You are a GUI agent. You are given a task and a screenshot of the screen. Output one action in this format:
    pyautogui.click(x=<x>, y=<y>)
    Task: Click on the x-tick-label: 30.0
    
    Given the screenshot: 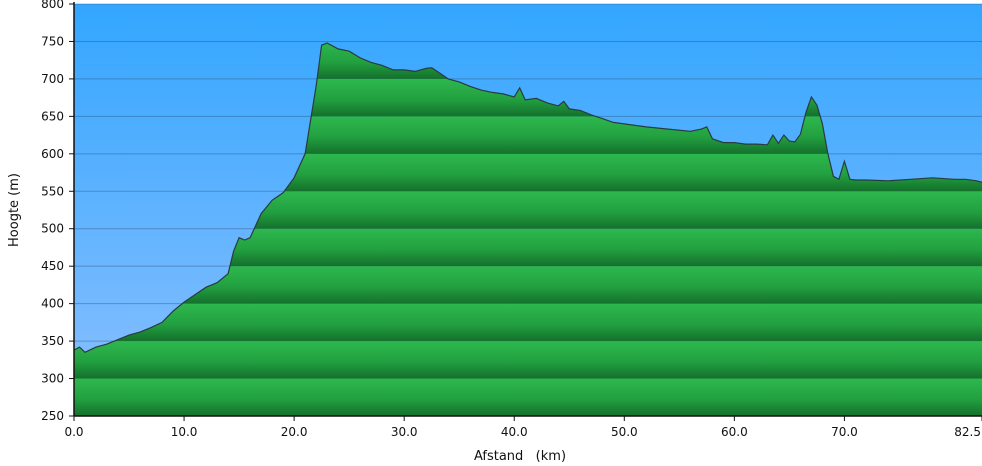 What is the action you would take?
    pyautogui.click(x=404, y=432)
    